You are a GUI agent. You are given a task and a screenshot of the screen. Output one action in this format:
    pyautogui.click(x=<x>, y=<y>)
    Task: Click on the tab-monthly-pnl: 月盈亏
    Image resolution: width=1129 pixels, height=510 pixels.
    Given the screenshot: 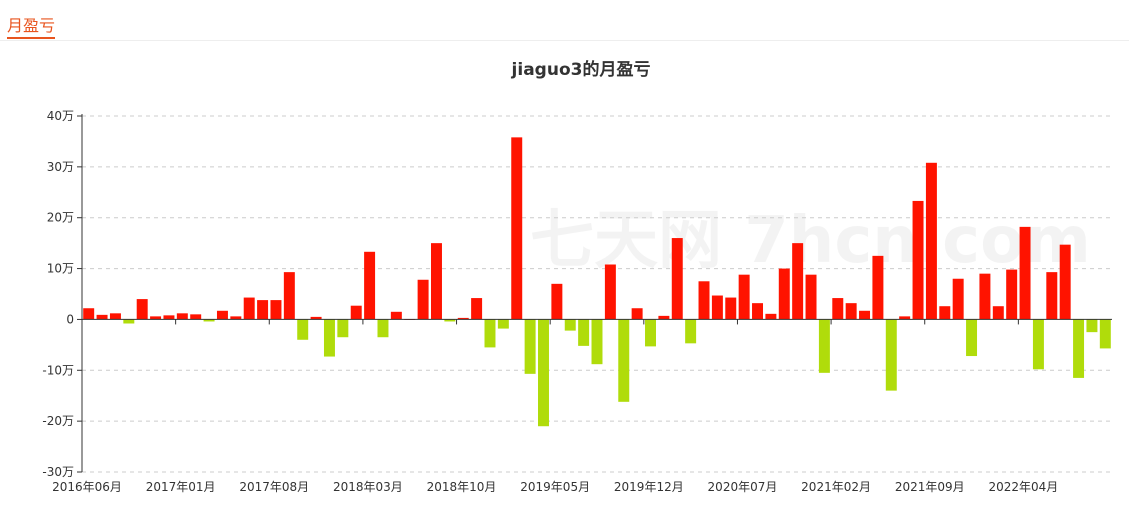 What is the action you would take?
    pyautogui.click(x=31, y=27)
    